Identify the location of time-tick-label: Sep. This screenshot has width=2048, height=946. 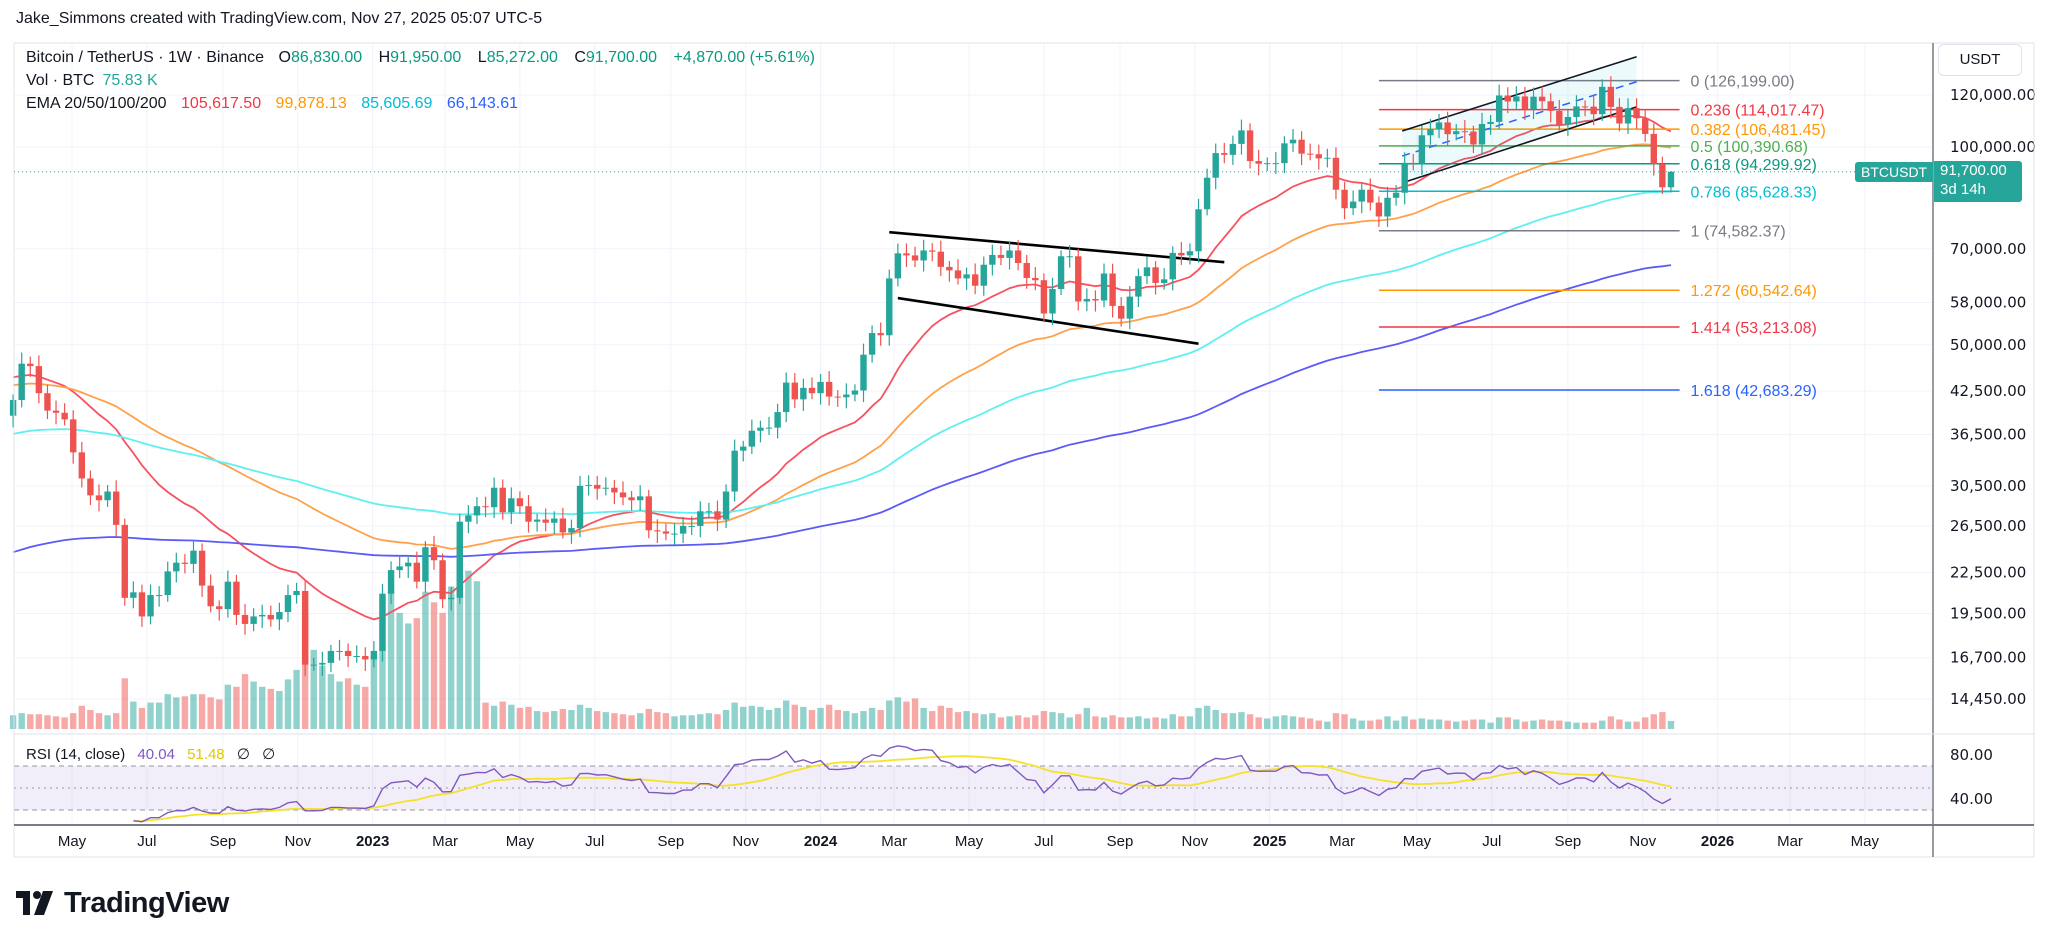
(1120, 841).